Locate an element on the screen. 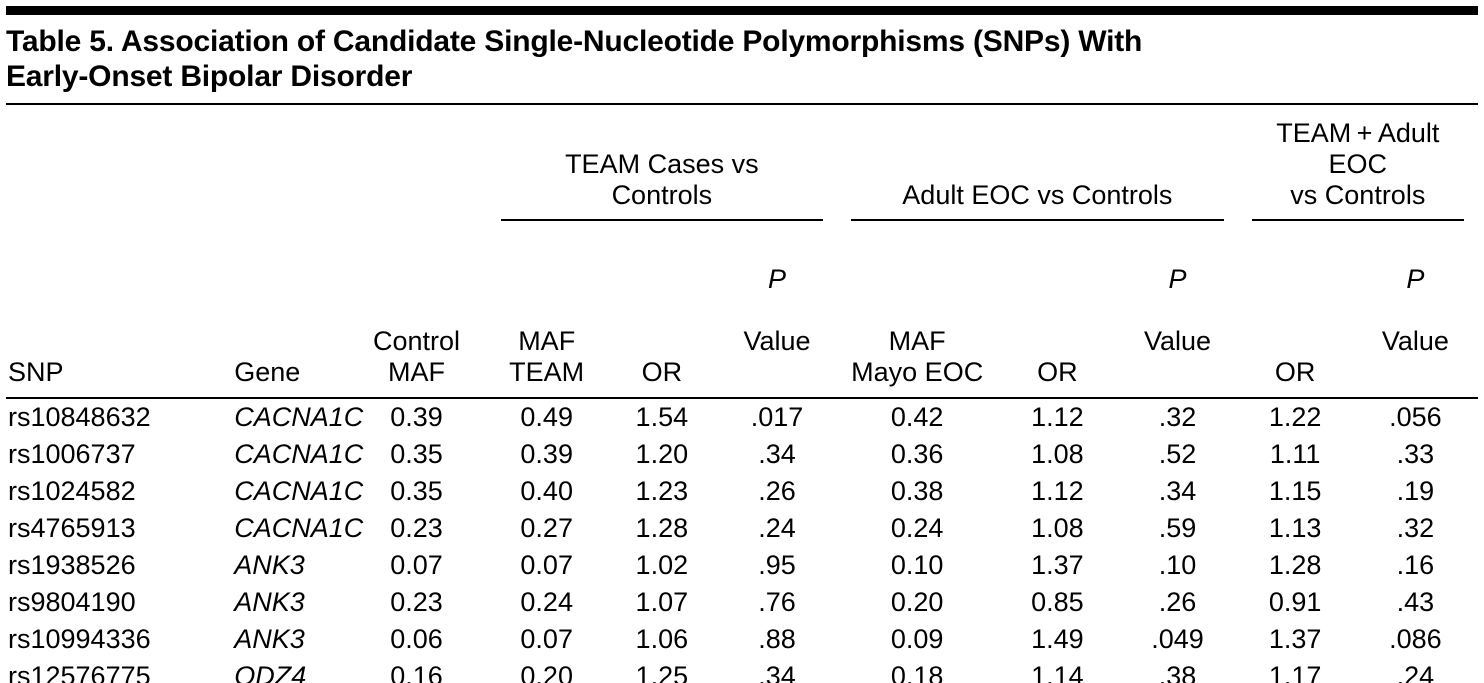 This screenshot has height=683, width=1484. or-combined-cell: 1.15 is located at coordinates (1295, 491).